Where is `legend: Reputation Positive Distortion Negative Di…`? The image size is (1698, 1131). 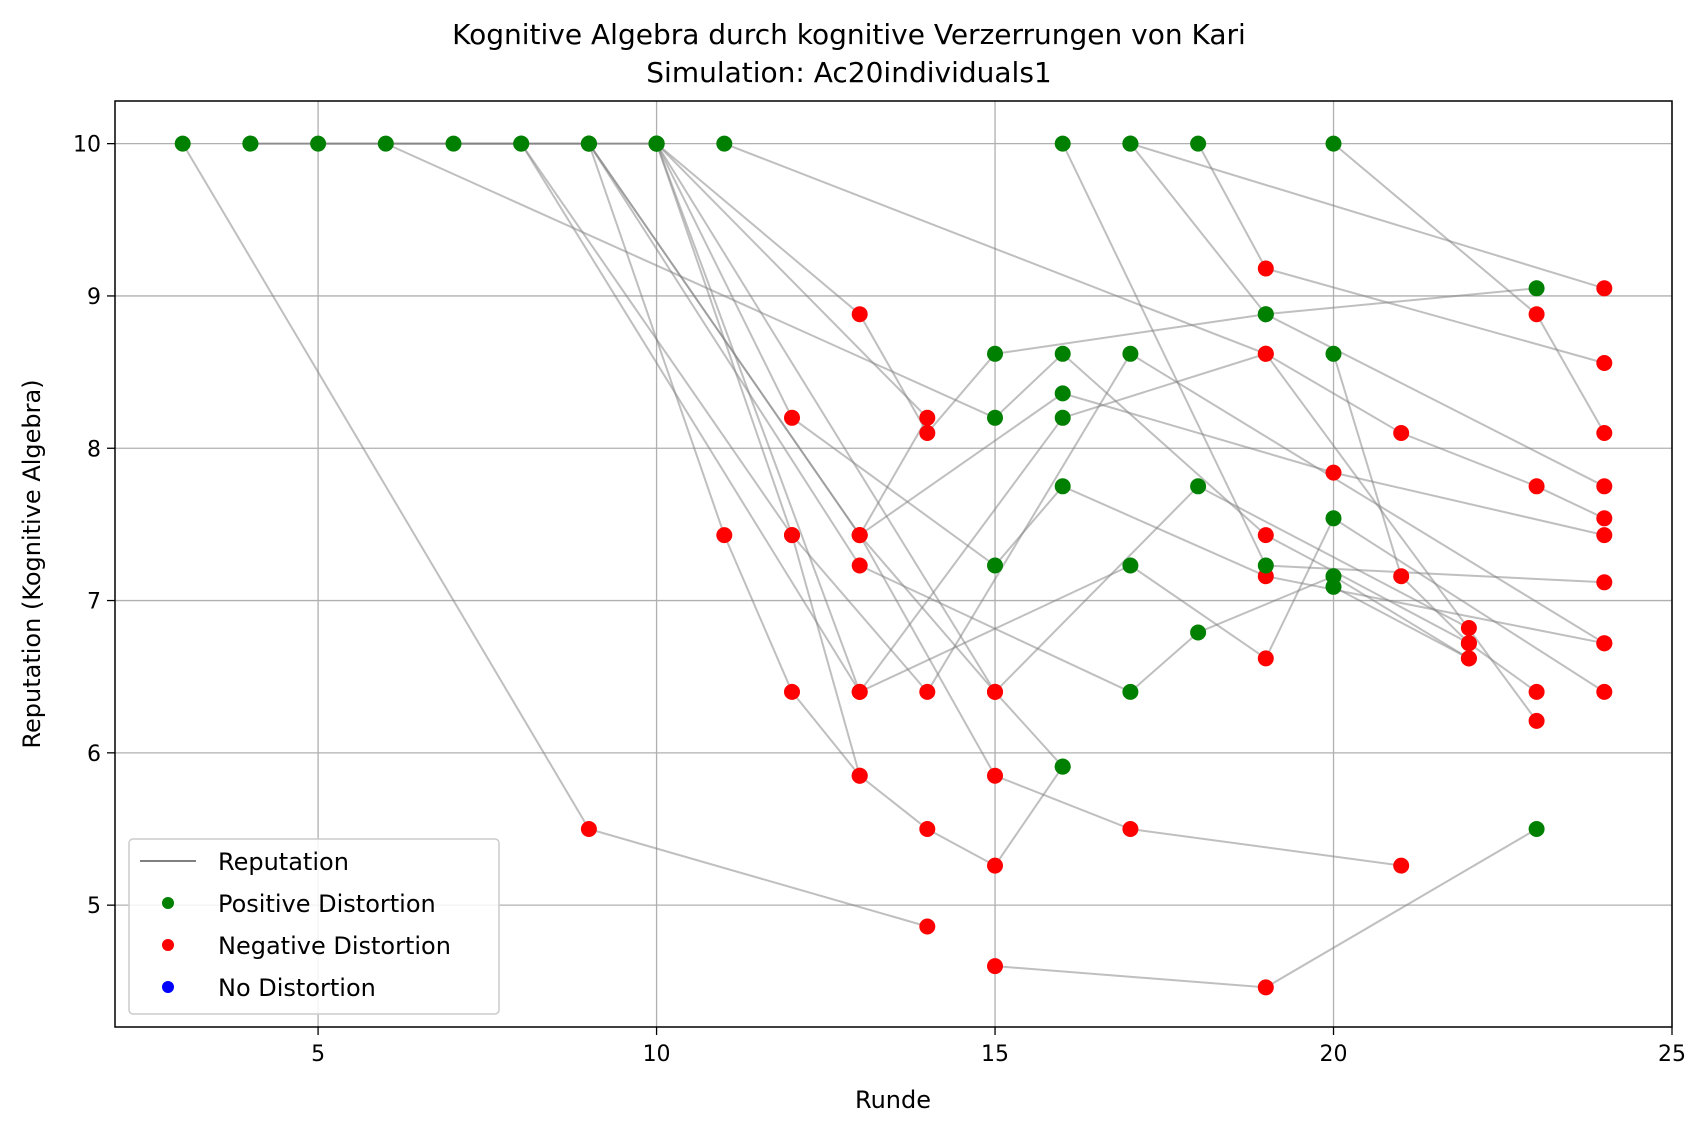
legend: Reputation Positive Distortion Negative Di… is located at coordinates (314, 926).